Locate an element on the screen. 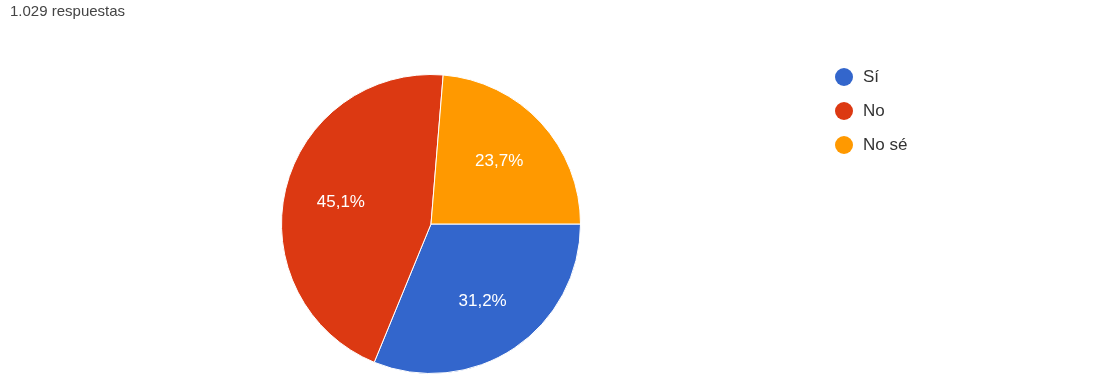 The height and width of the screenshot is (380, 1100). data-label: 23,7% is located at coordinates (499, 160).